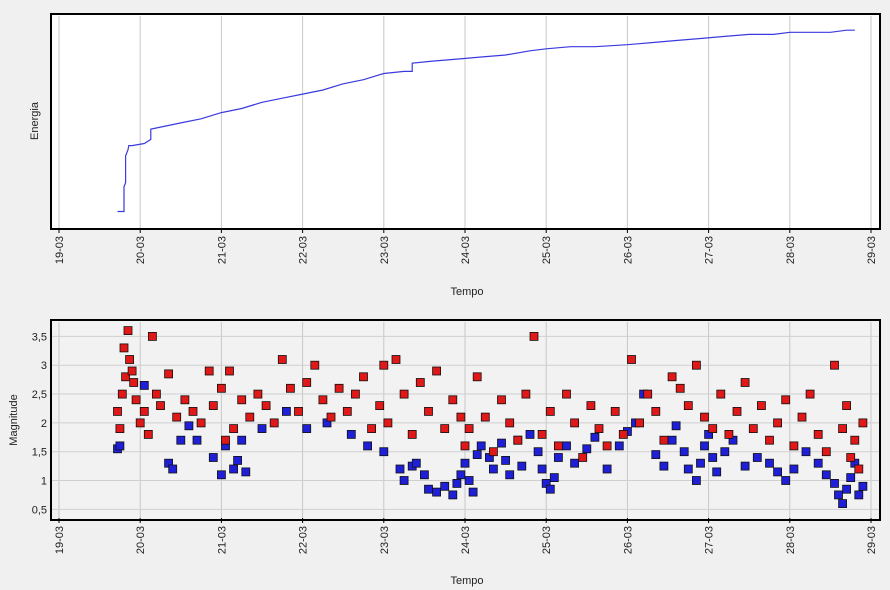 Image resolution: width=890 pixels, height=590 pixels. Describe the element at coordinates (44, 482) in the screenshot. I see `magnitude-y-tick-label: 1` at that location.